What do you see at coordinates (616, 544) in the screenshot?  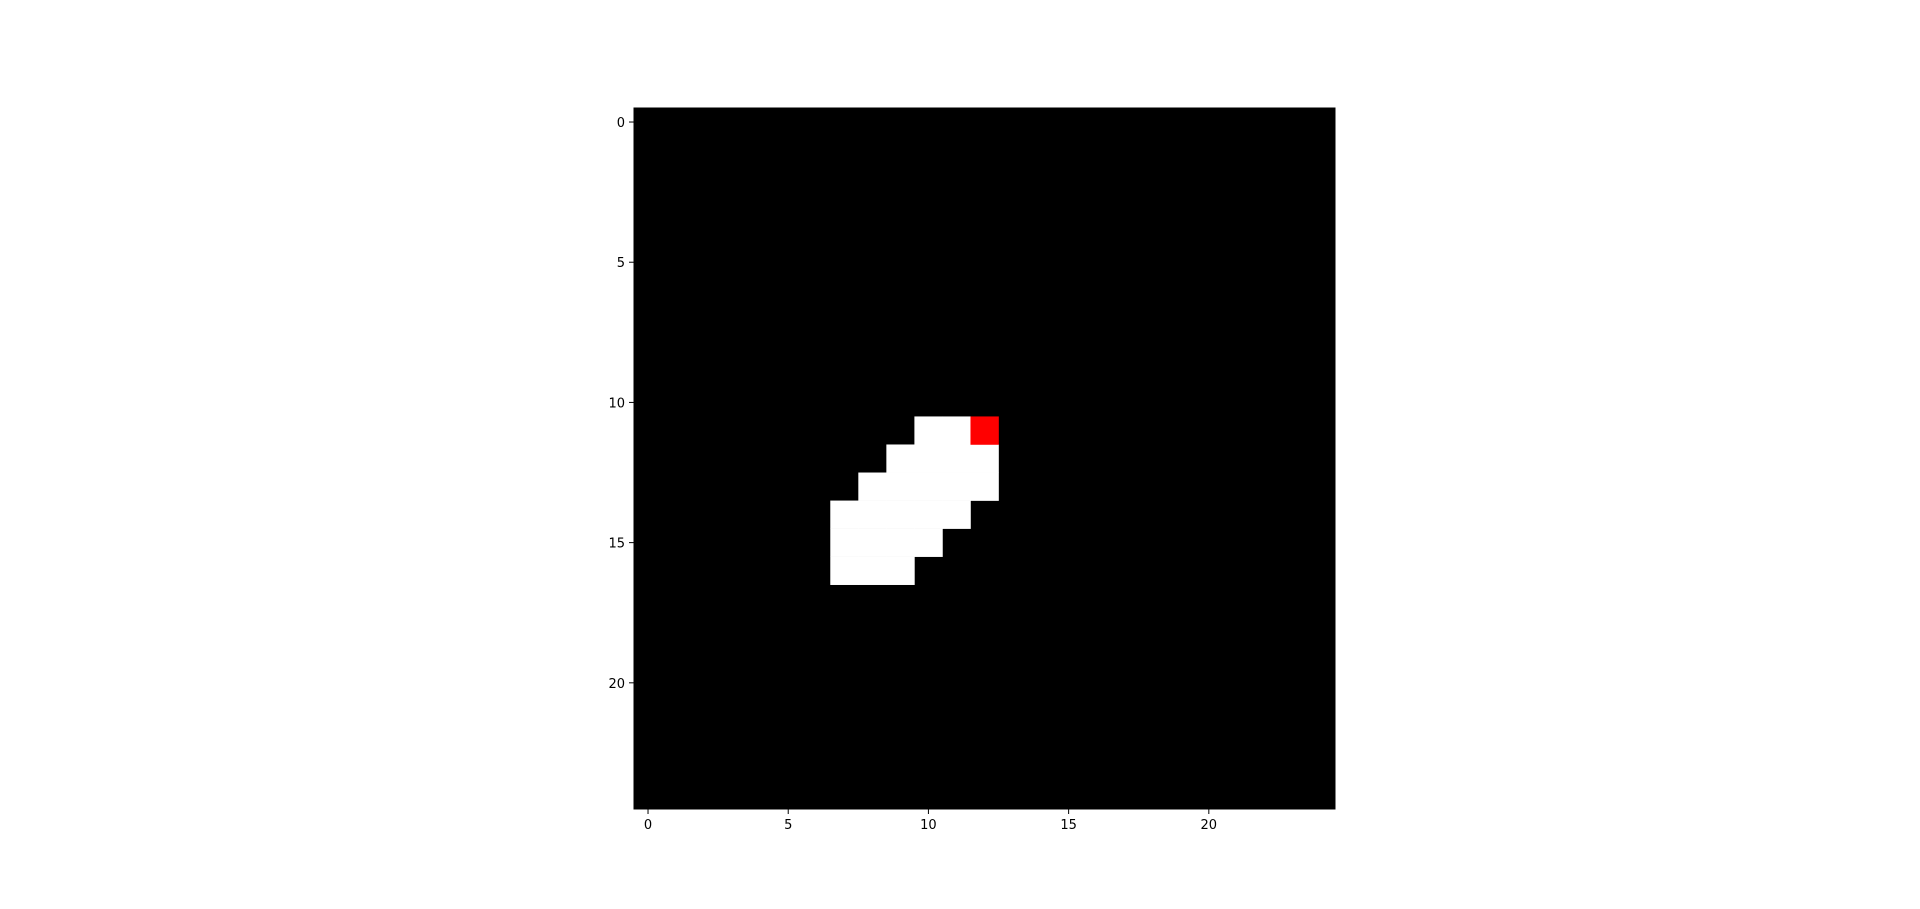 I see `y-tick-label: 15` at bounding box center [616, 544].